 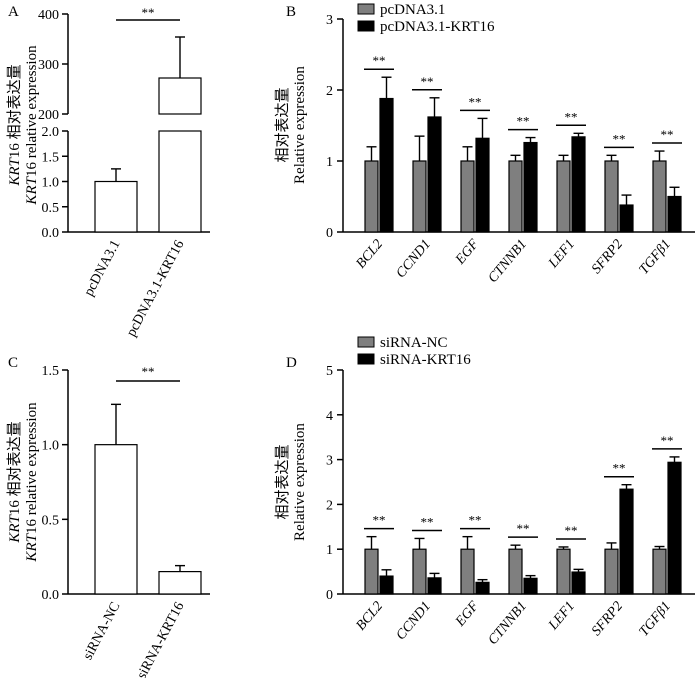 What do you see at coordinates (14, 482) in the screenshot?
I see `panel-c-ylabel: KRT16 相对表达量` at bounding box center [14, 482].